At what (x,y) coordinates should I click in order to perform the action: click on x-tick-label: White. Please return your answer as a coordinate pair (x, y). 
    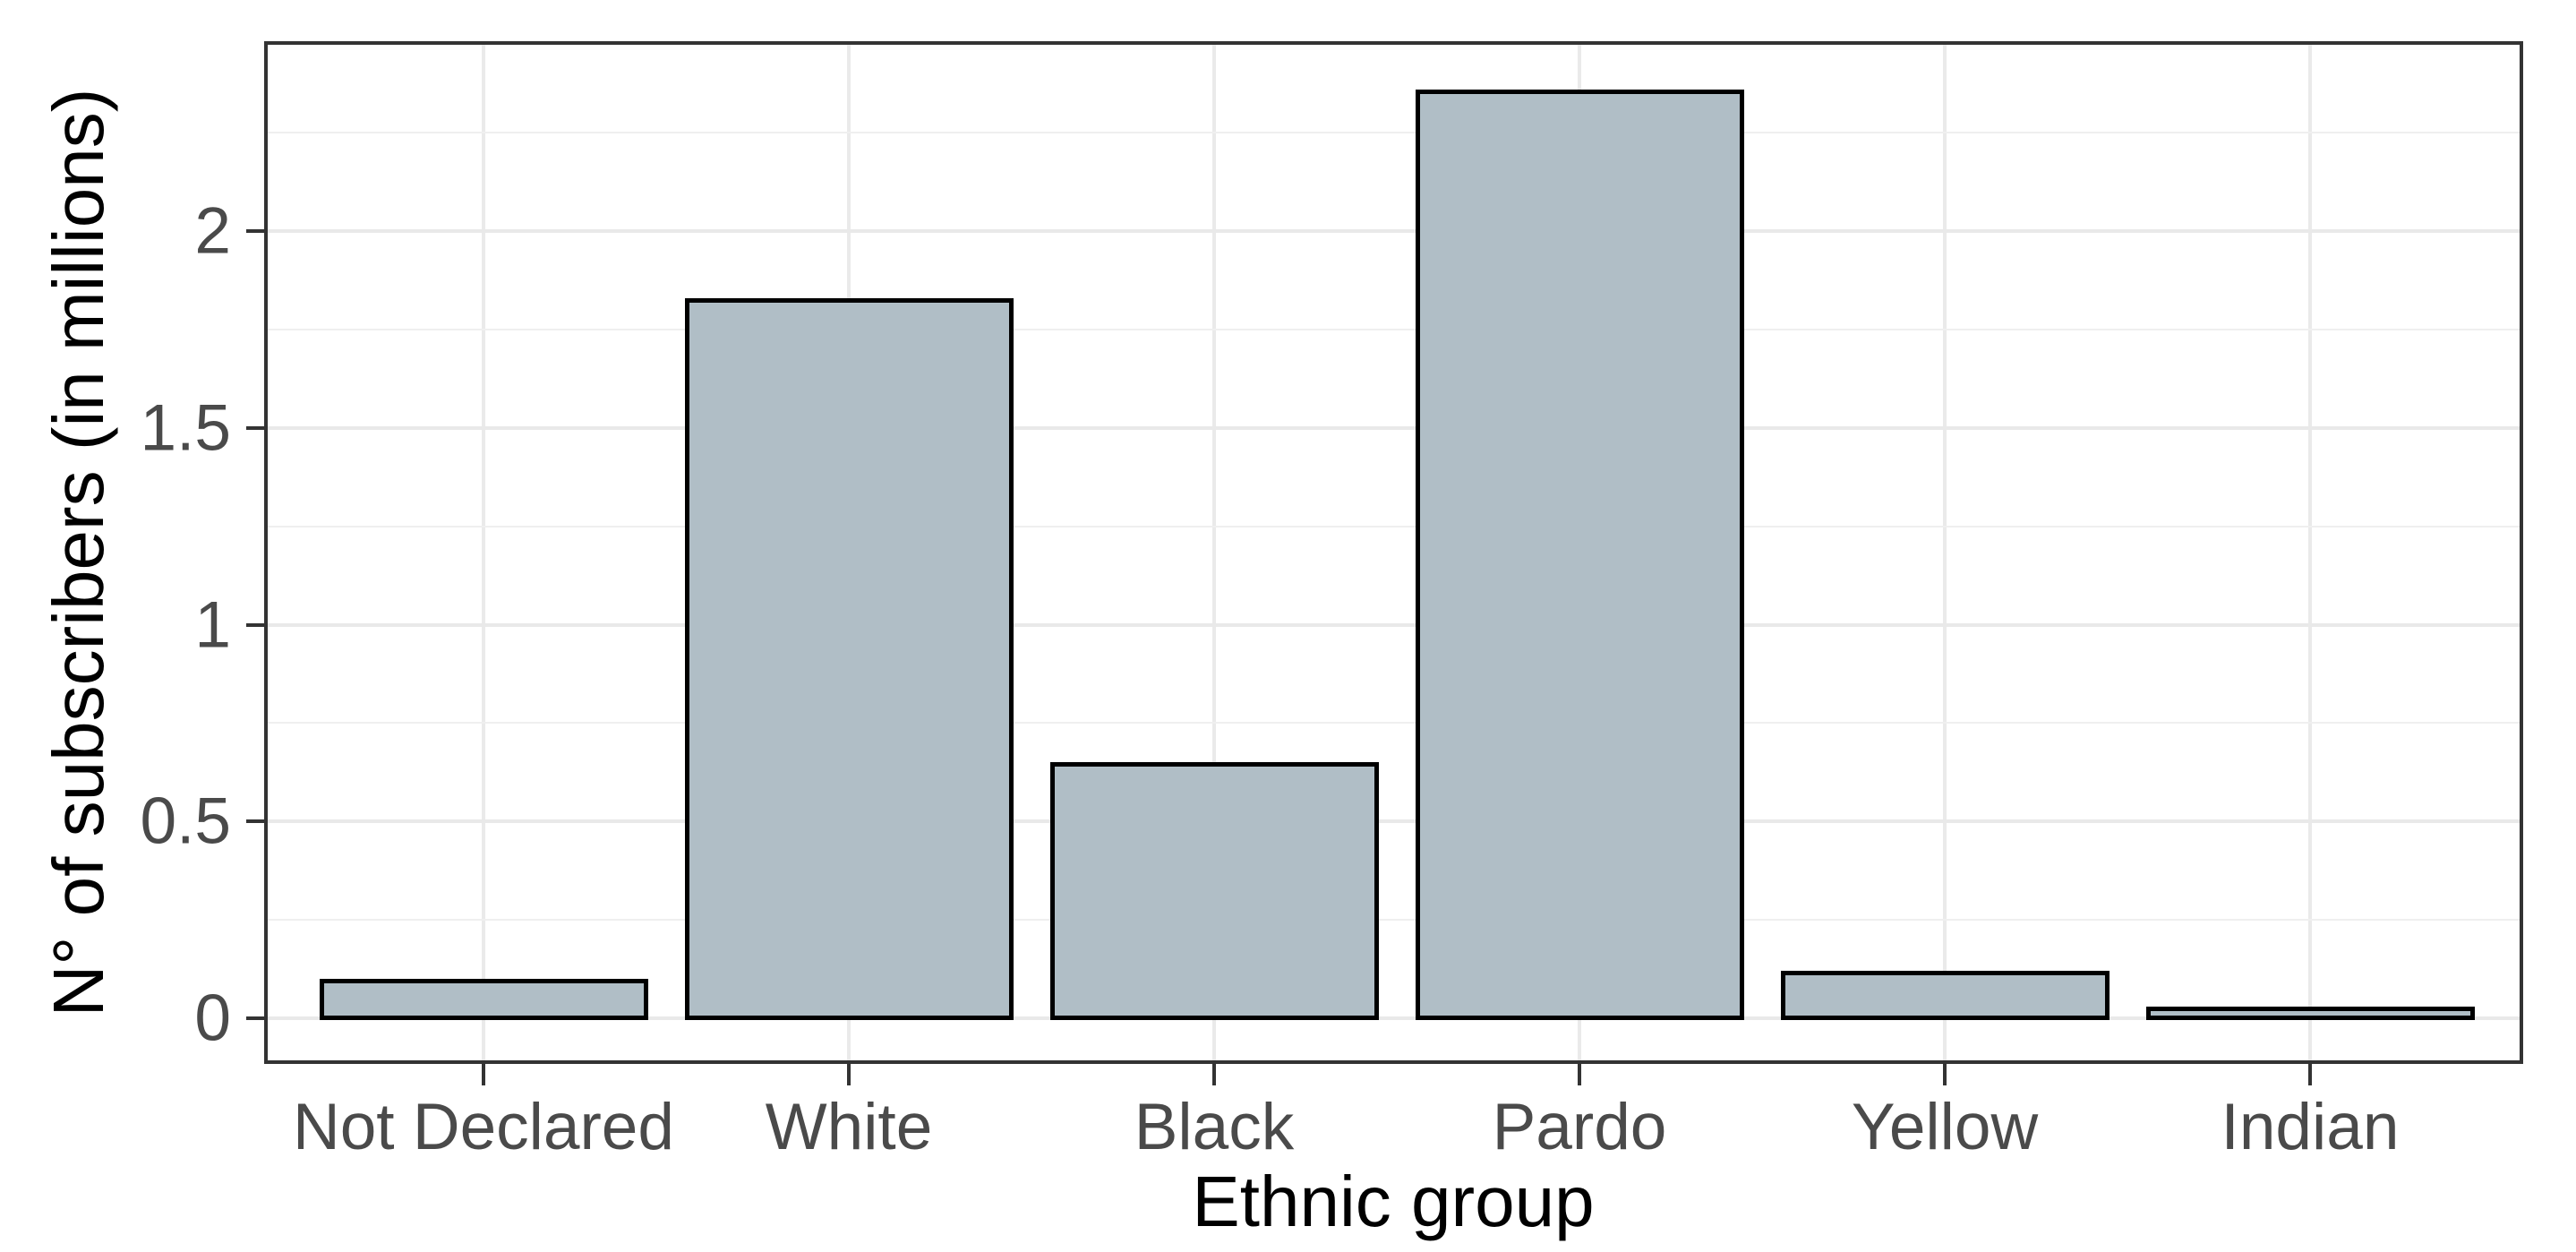
    Looking at the image, I should click on (849, 1127).